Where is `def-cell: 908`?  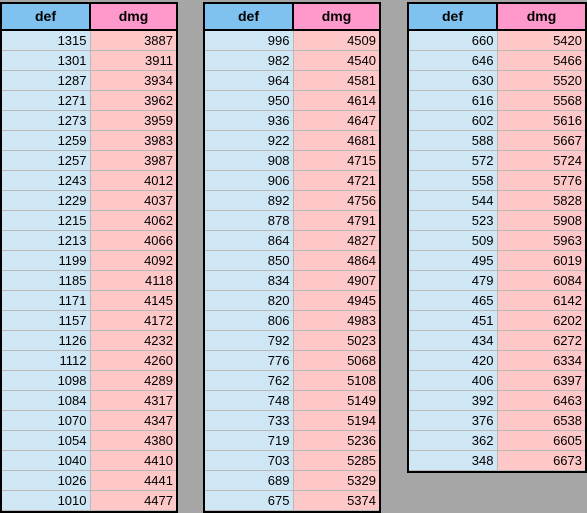
def-cell: 908 is located at coordinates (249, 160).